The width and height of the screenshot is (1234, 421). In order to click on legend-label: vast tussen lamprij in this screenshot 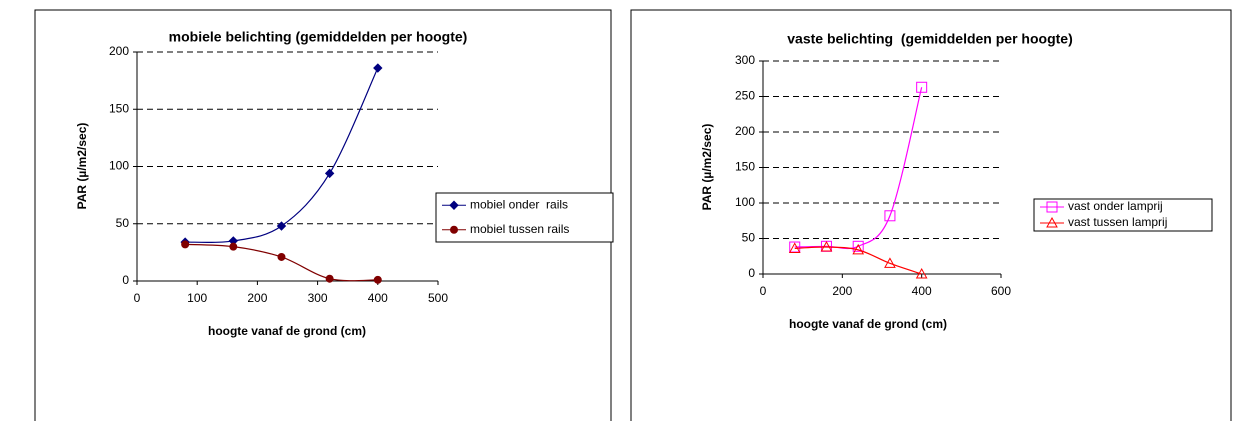, I will do `click(1117, 222)`.